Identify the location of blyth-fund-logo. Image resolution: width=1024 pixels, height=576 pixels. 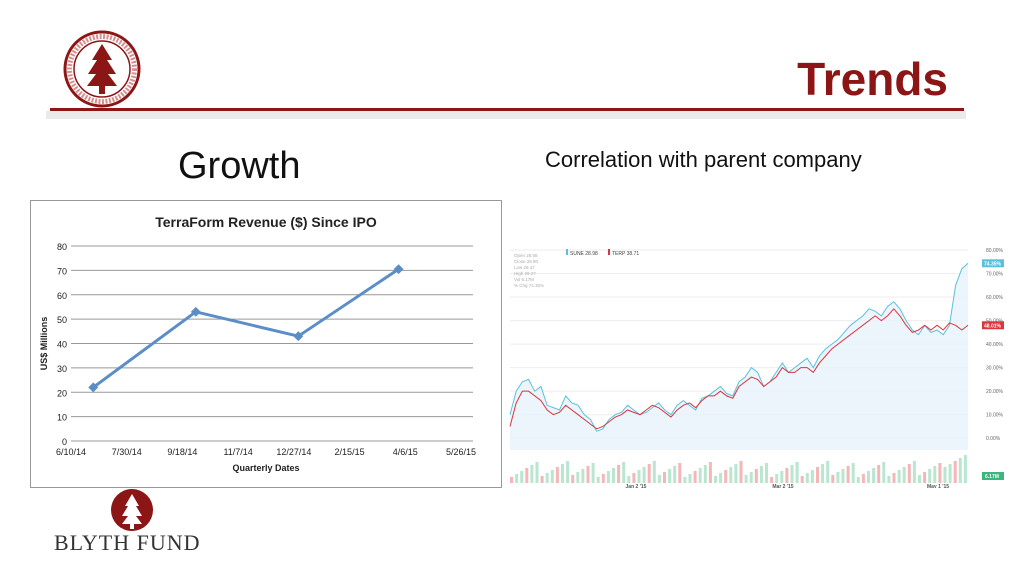
(132, 510).